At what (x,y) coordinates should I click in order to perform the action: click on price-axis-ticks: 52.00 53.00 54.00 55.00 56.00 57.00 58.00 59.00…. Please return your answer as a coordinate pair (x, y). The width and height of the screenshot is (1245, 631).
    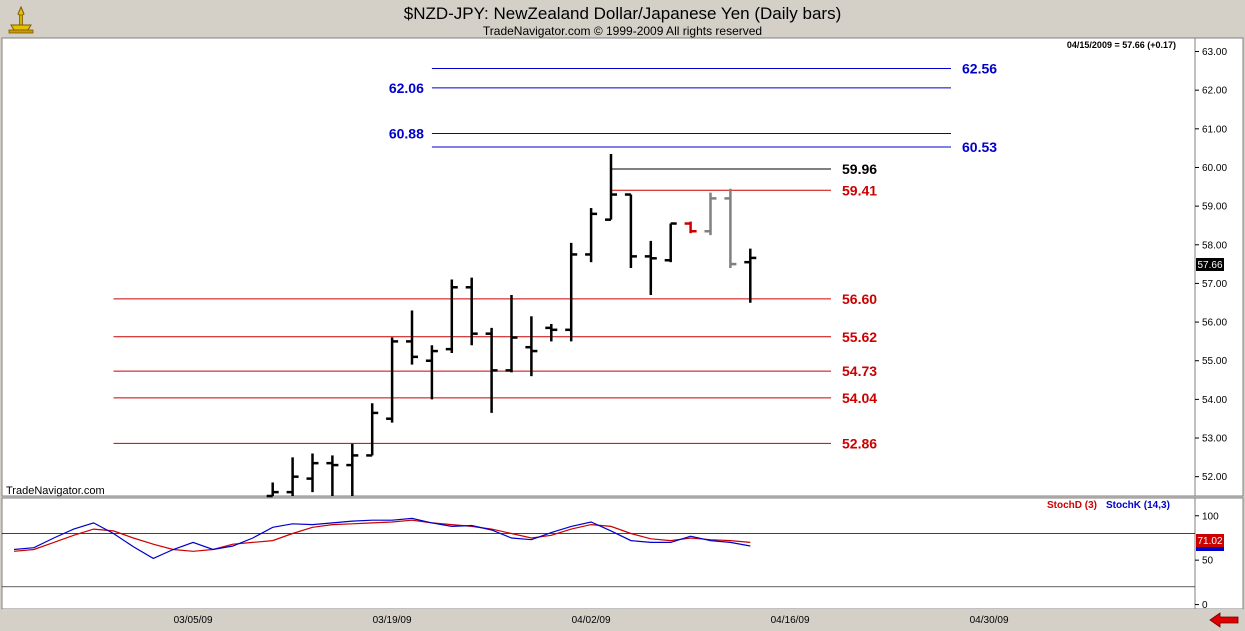
    Looking at the image, I should click on (1211, 265).